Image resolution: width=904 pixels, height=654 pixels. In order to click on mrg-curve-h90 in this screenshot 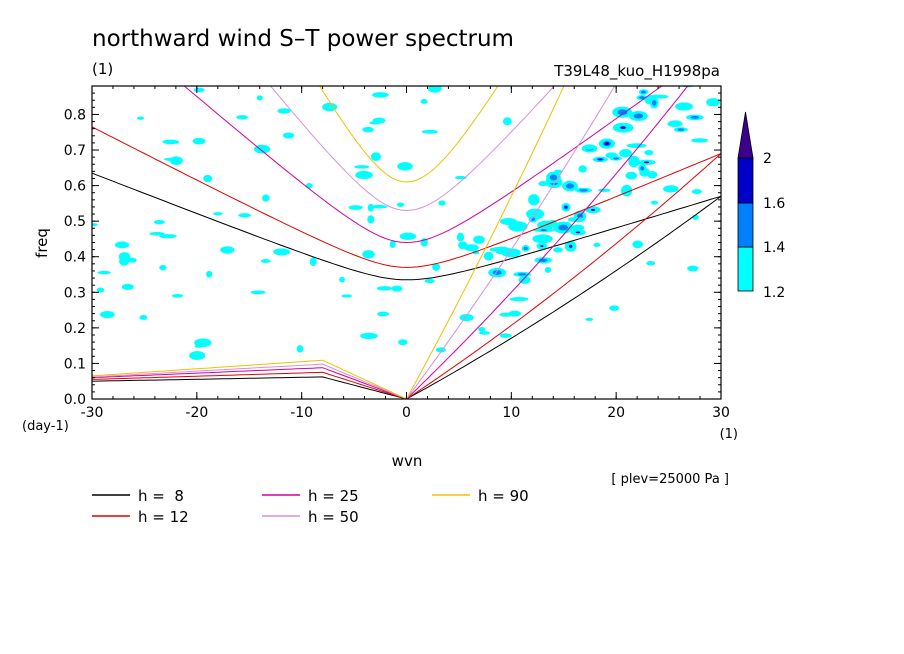, I will do `click(249, 379)`.